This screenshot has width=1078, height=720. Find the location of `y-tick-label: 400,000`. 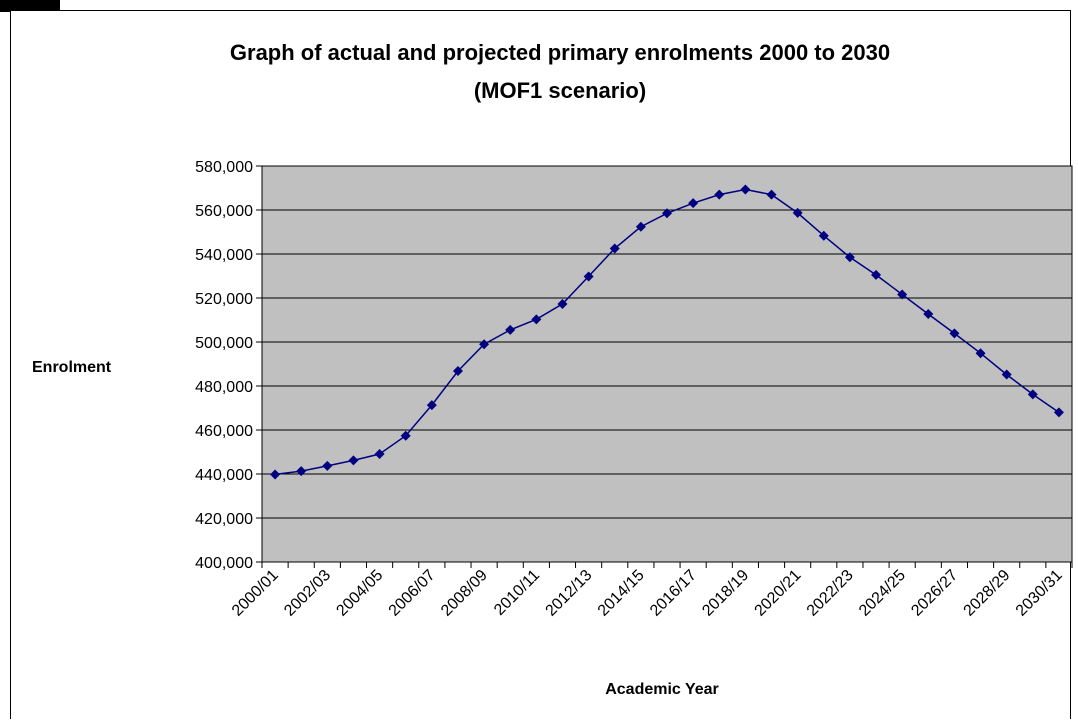

y-tick-label: 400,000 is located at coordinates (224, 563).